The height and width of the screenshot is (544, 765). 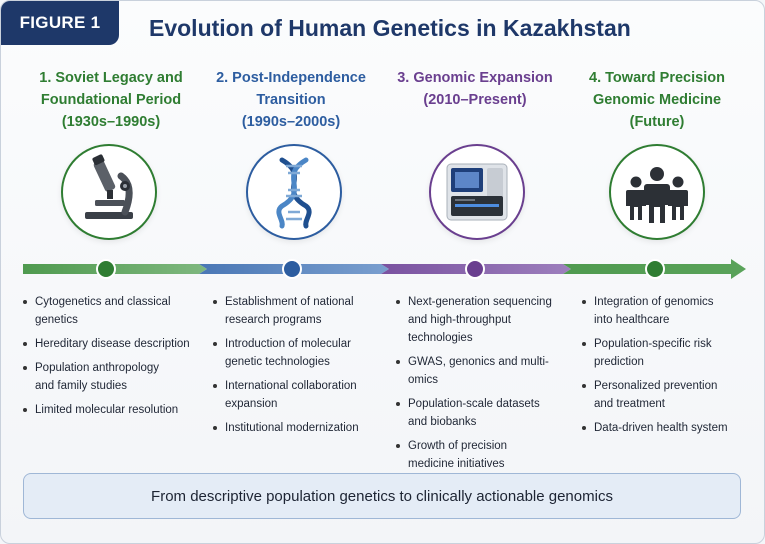 I want to click on stage-4-title-line: Genomic Medicine, so click(x=657, y=100).